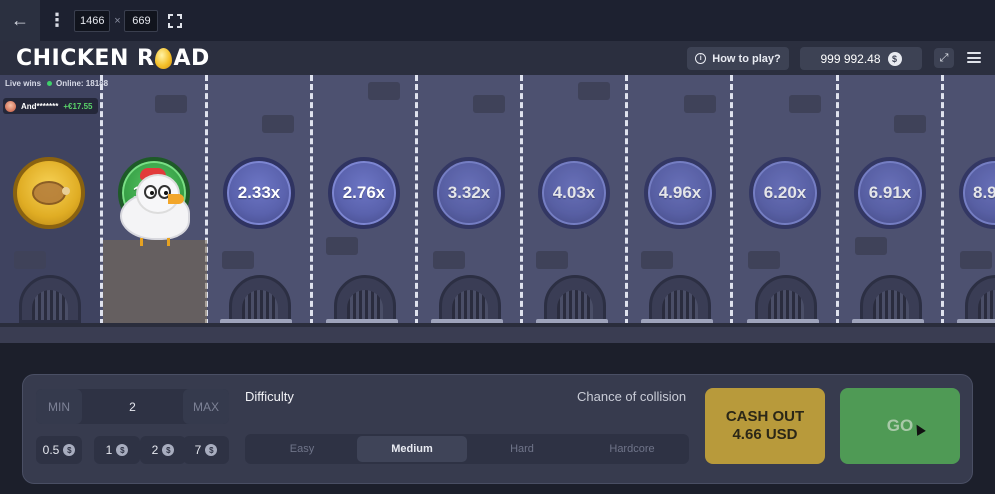 This screenshot has height=494, width=995. I want to click on live-win-item: And******* +€17.55, so click(51, 106).